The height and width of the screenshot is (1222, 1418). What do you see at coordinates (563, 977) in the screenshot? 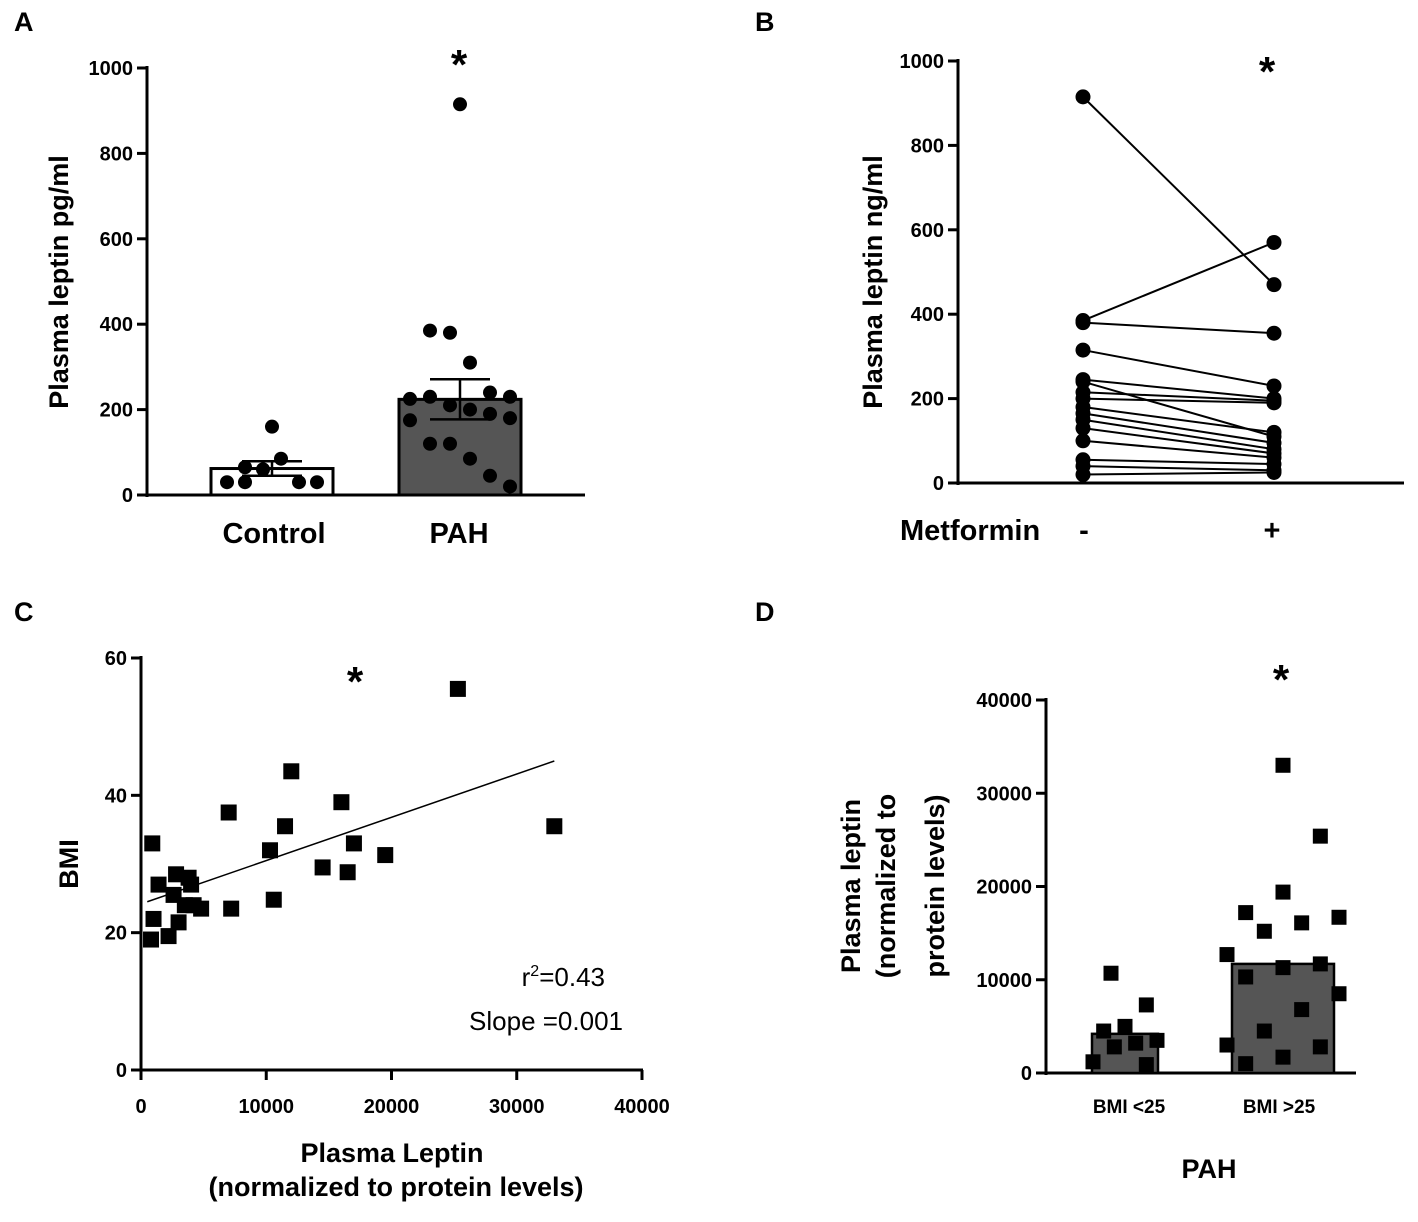
I see `panel-c-r-squared: r2=0.43` at bounding box center [563, 977].